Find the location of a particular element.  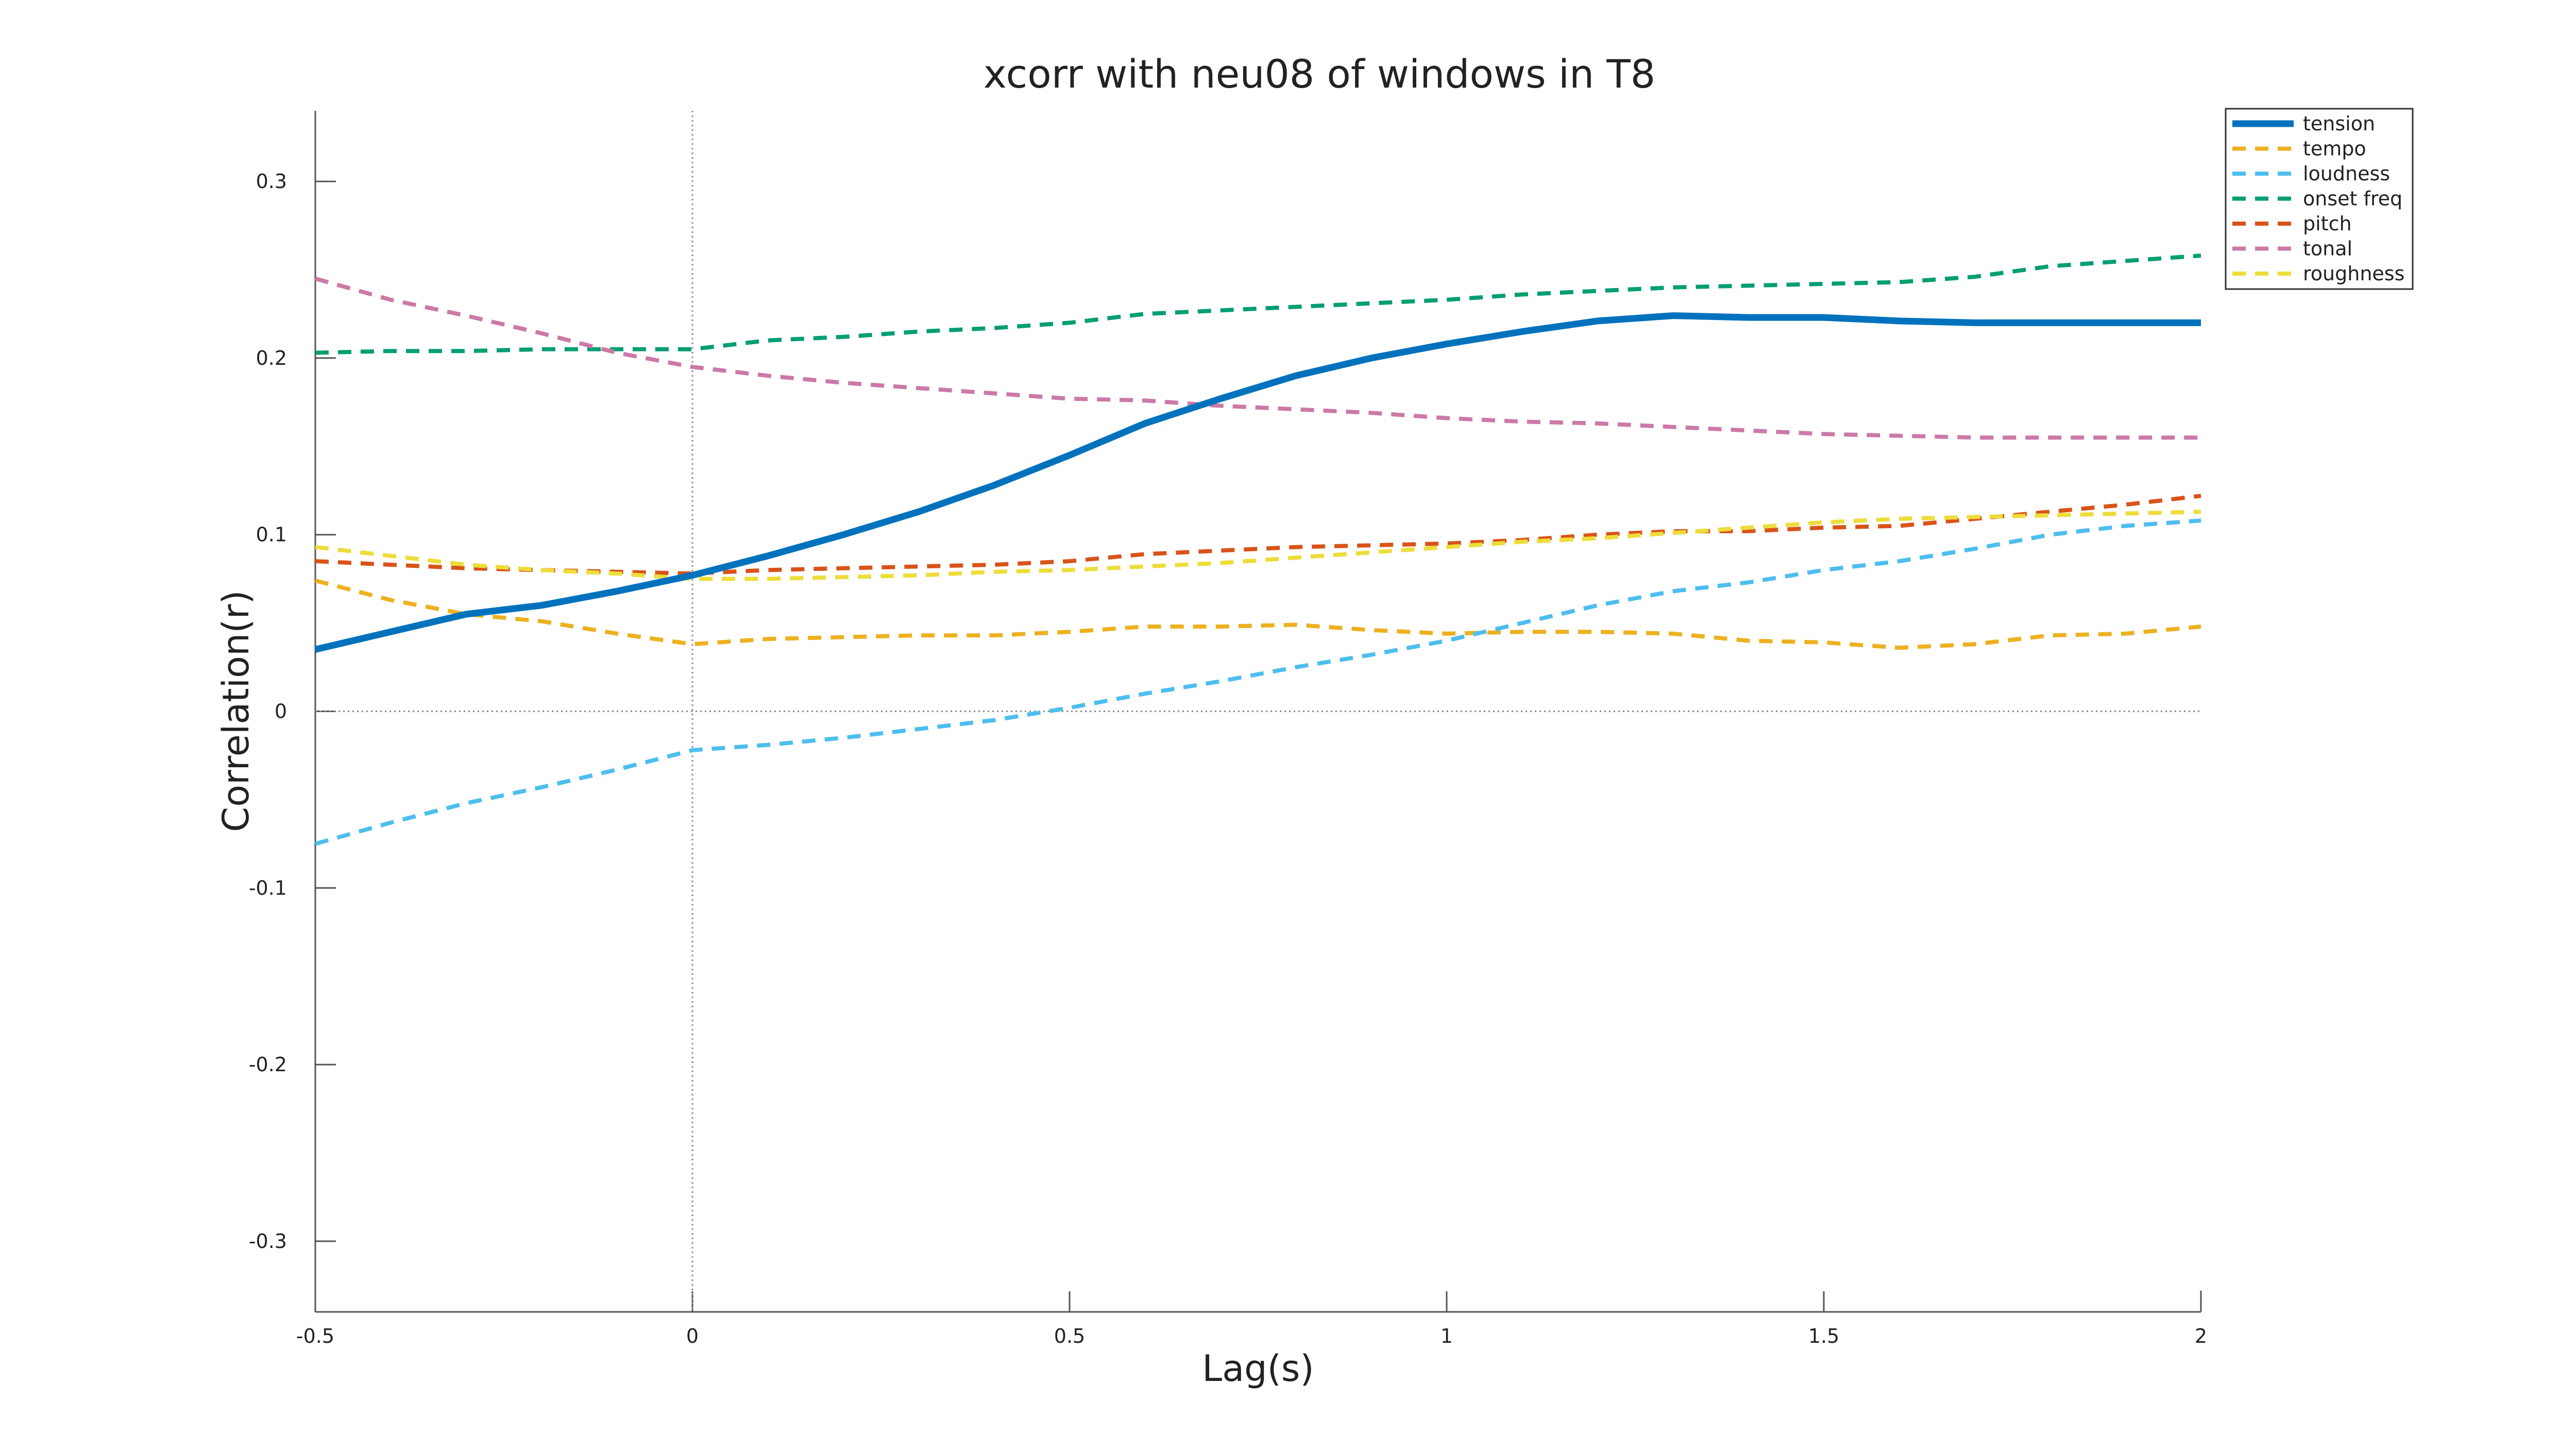

legend-label: tension is located at coordinates (2339, 123).